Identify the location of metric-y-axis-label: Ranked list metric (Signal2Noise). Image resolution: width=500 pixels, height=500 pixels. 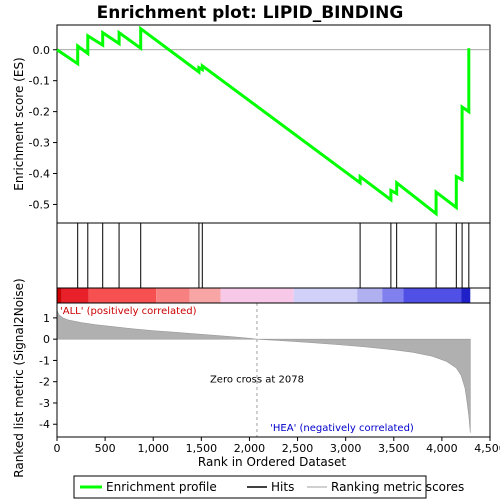
(19, 377).